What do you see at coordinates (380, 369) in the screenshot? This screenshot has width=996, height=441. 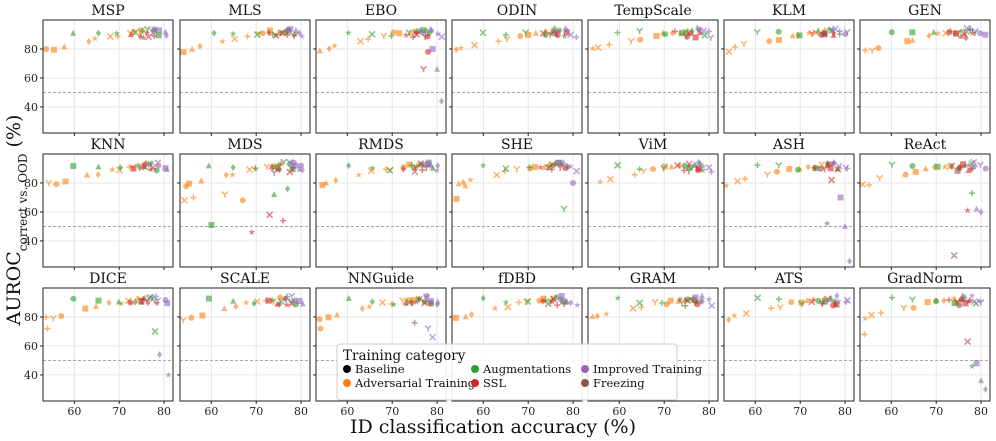 I see `legend-label: Baseline` at bounding box center [380, 369].